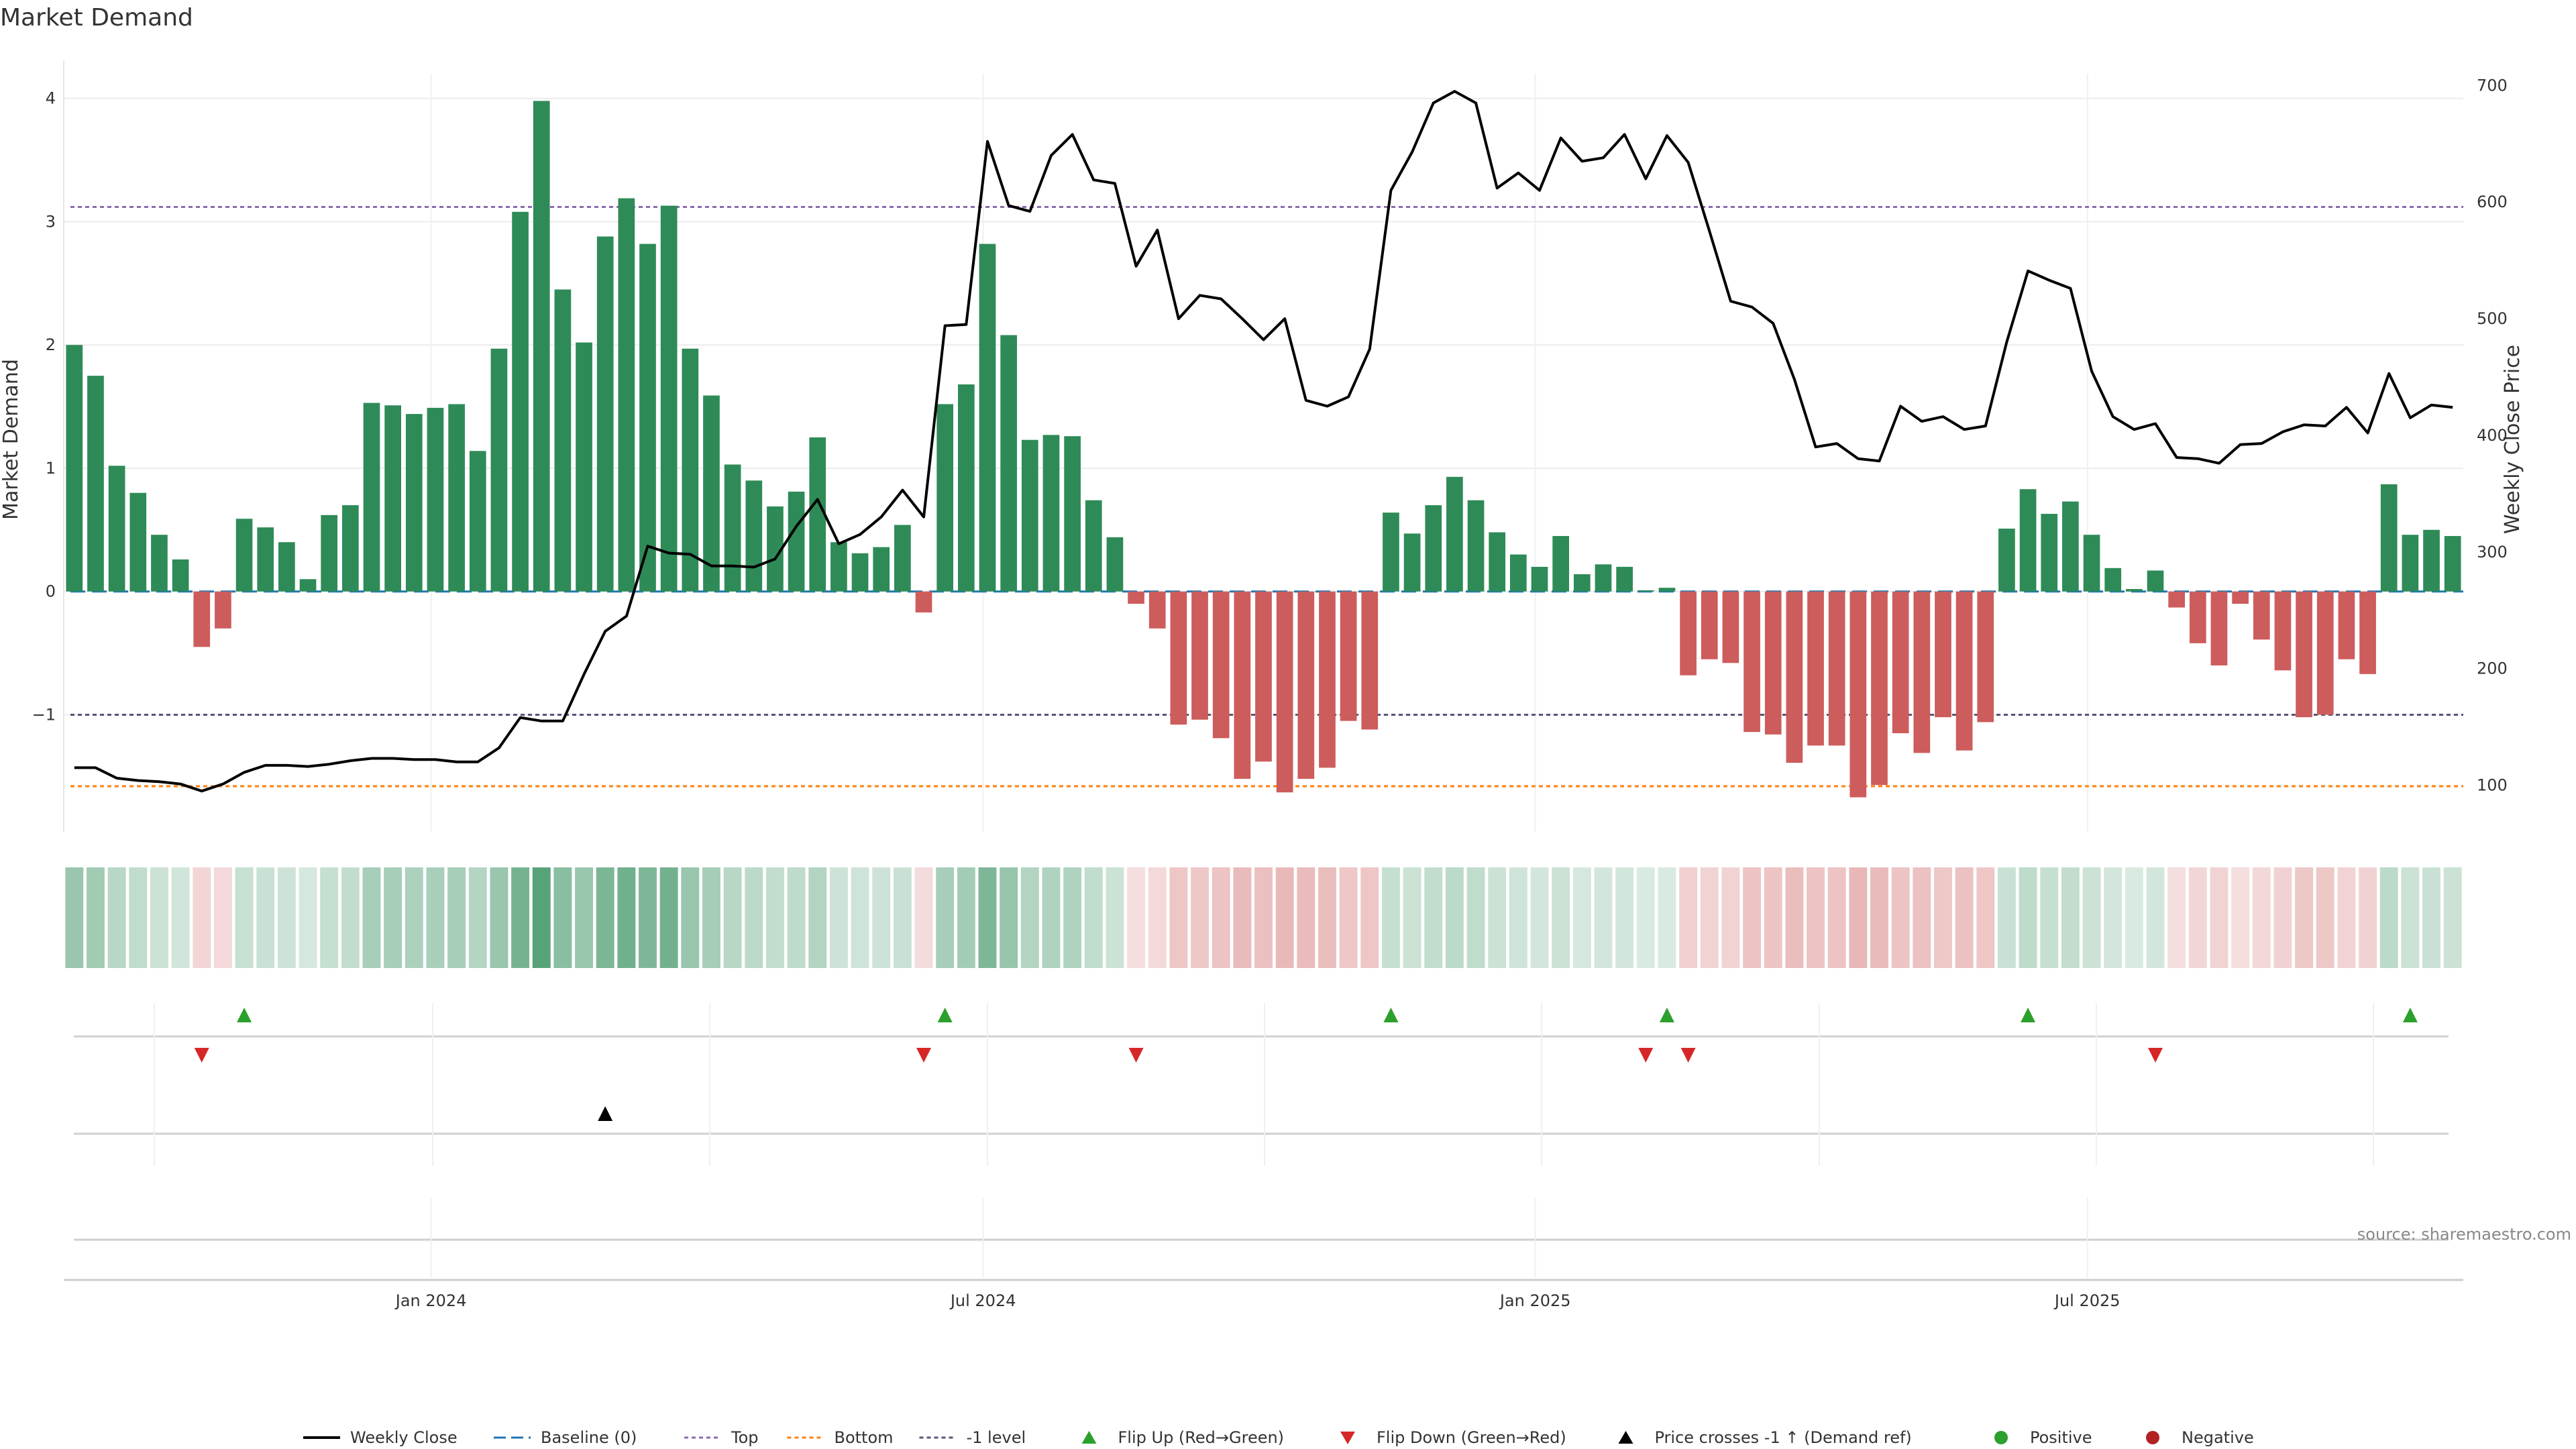 The image size is (2576, 1449). I want to click on legend-item-baseline: Baseline (0), so click(565, 1437).